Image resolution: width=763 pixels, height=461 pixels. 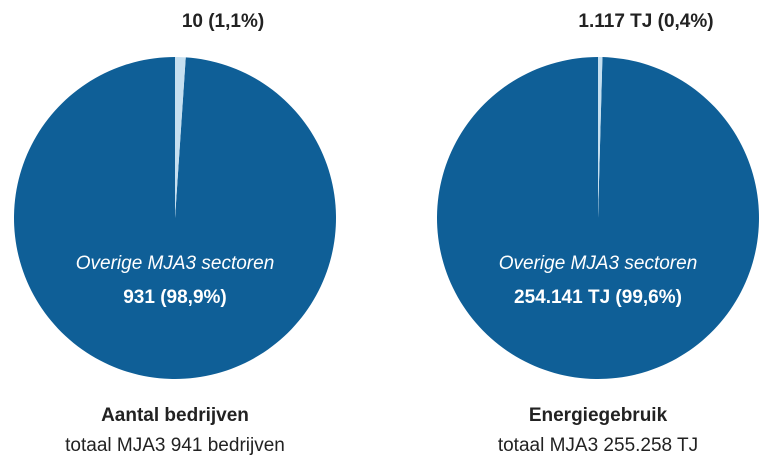 What do you see at coordinates (175, 445) in the screenshot?
I see `chart-subtitle: totaal MJA3 941 bedrijven` at bounding box center [175, 445].